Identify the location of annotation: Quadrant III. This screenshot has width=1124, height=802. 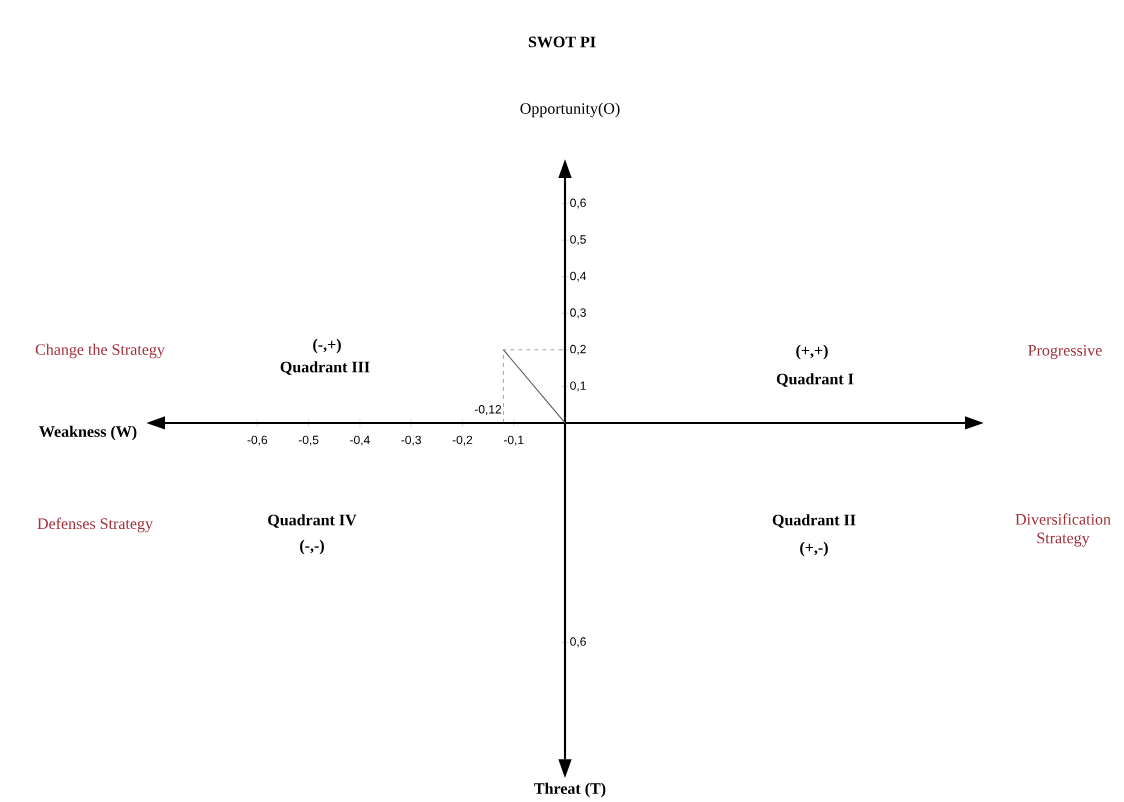
(325, 368).